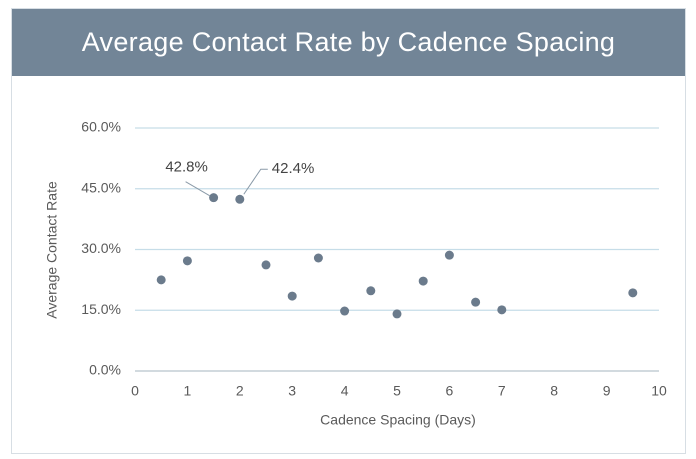 The width and height of the screenshot is (696, 459). What do you see at coordinates (101, 127) in the screenshot?
I see `y-tick-label: 60.0%` at bounding box center [101, 127].